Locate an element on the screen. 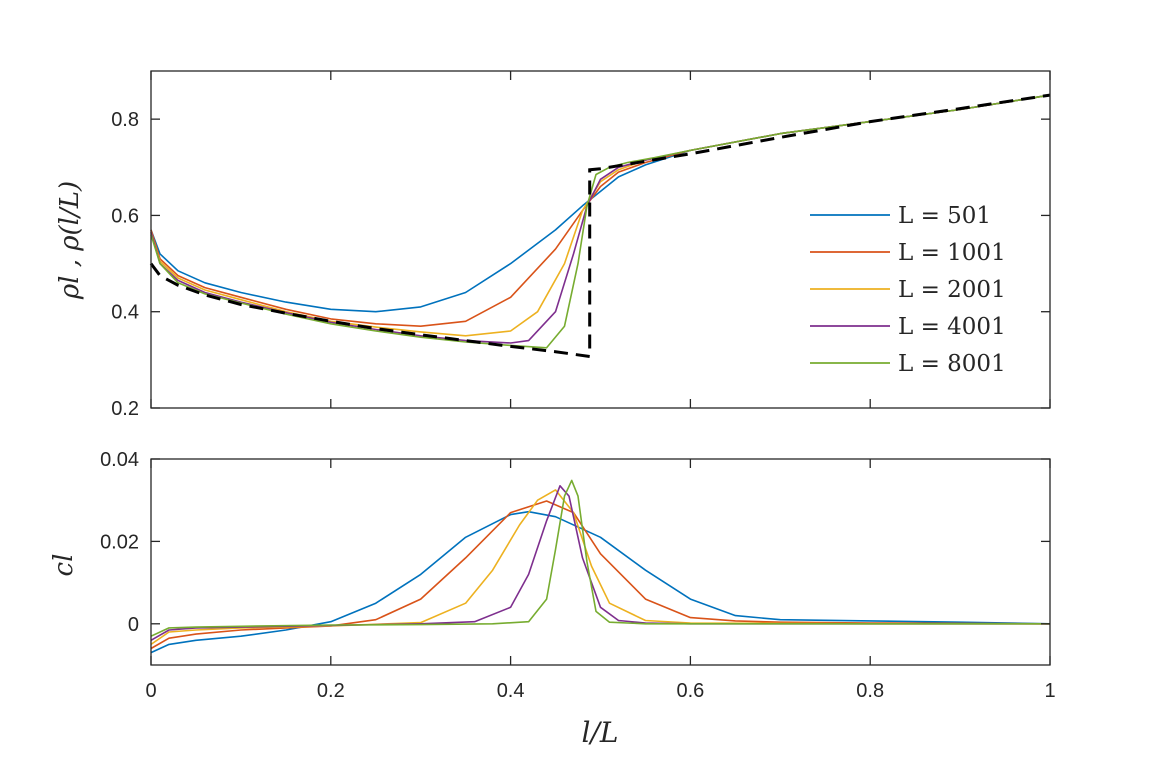  x-tick-label: 0.2 is located at coordinates (331, 691).